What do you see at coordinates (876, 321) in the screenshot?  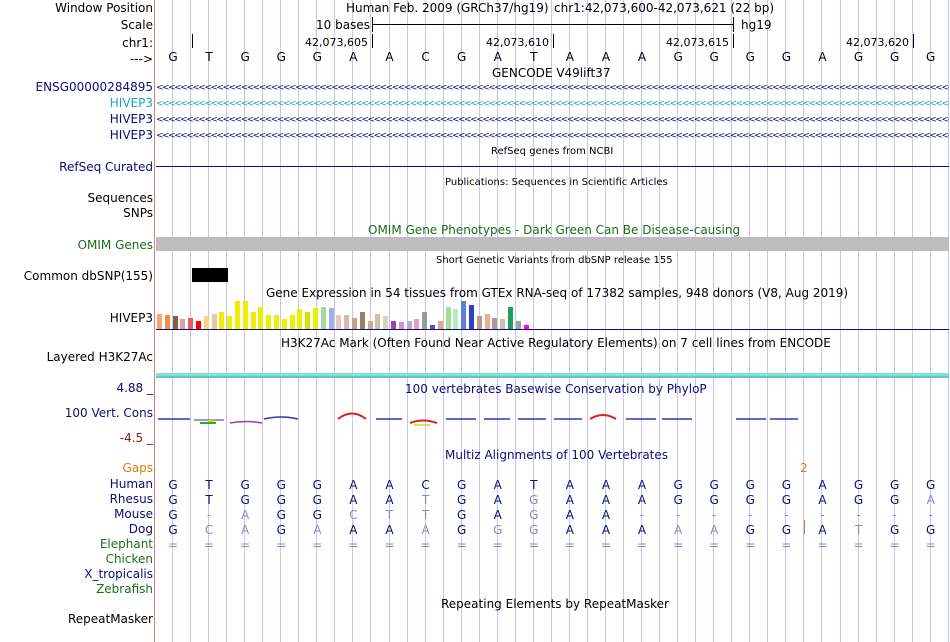 I see `gridline` at bounding box center [876, 321].